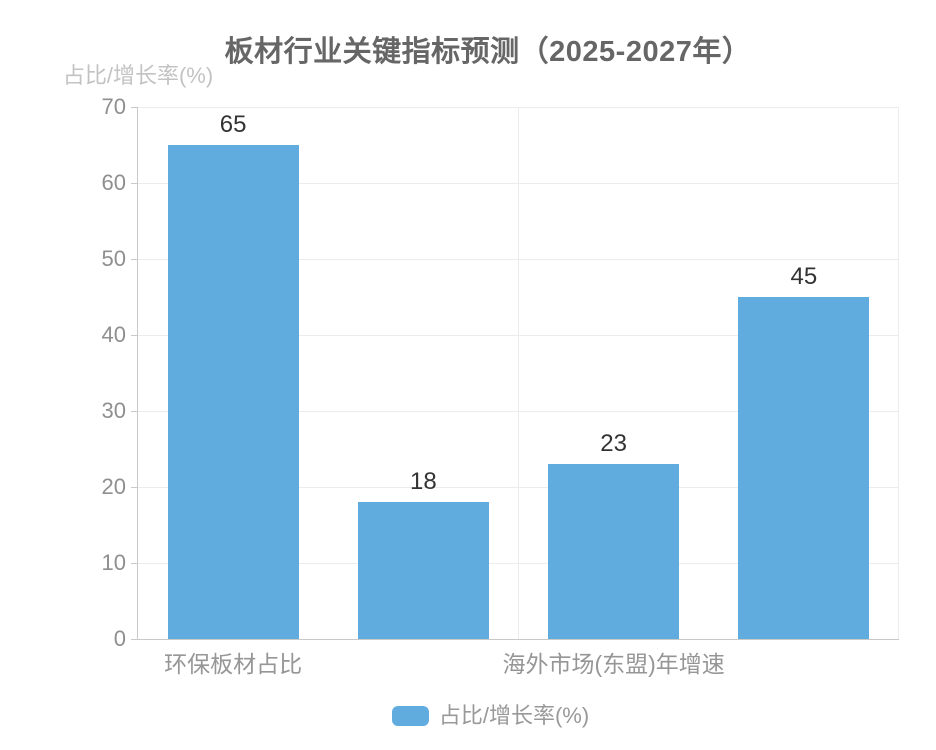 This screenshot has width=936, height=750. I want to click on y-axis-tick-label: 20, so click(113, 486).